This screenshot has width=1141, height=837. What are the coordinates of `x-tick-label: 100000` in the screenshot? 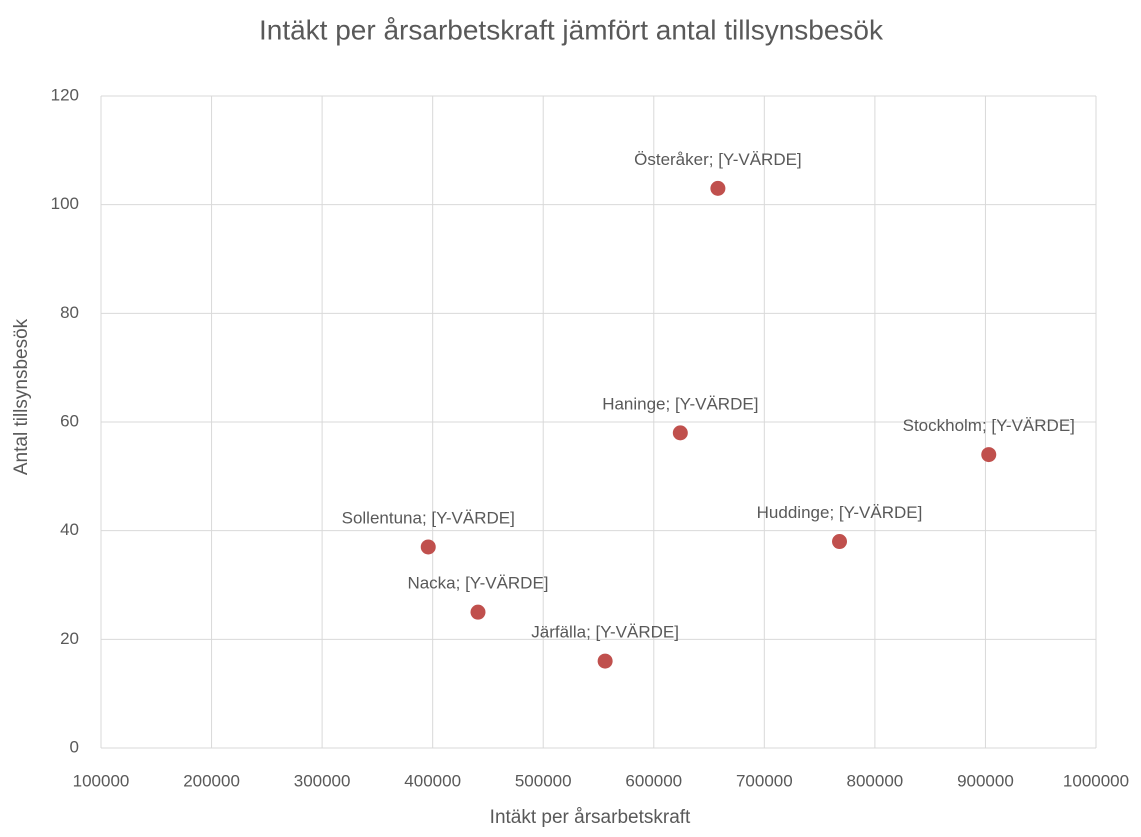 It's located at (101, 780).